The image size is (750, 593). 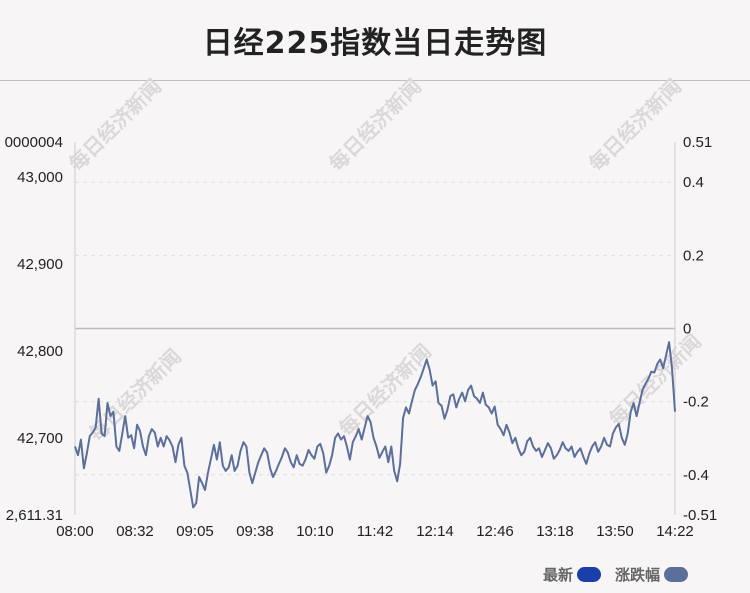 I want to click on y-left-tick-label: 42,900, so click(x=40, y=264).